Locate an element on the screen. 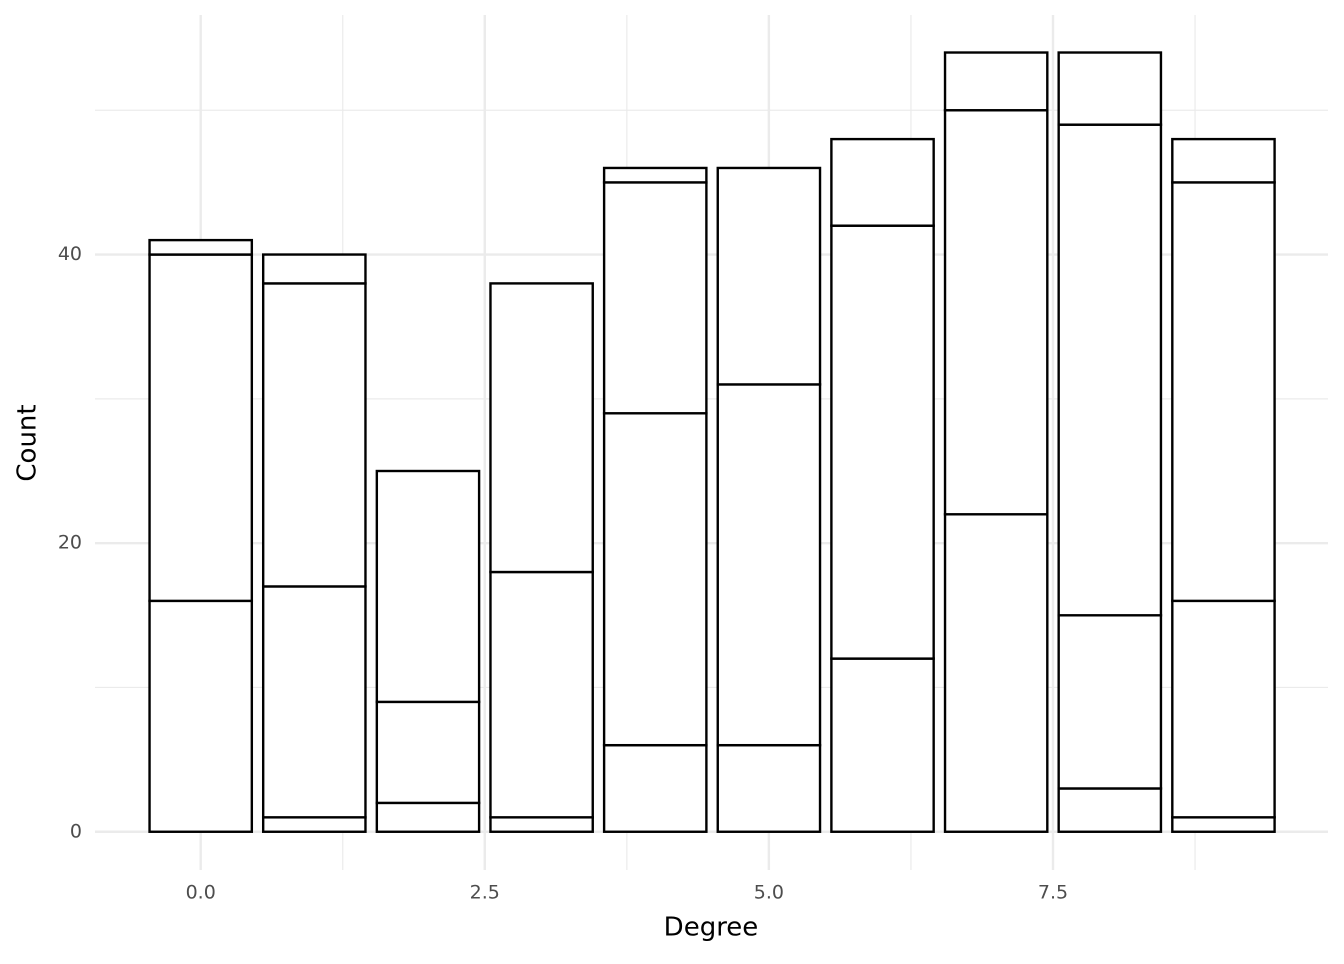  x-axis-title: Degree is located at coordinates (711, 928).